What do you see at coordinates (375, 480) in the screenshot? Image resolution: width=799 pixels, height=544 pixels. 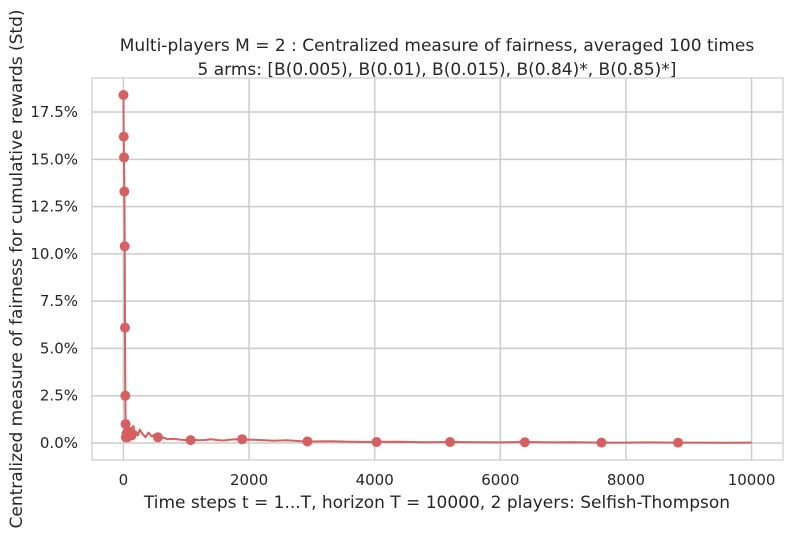 I see `x-tick-label: 4000` at bounding box center [375, 480].